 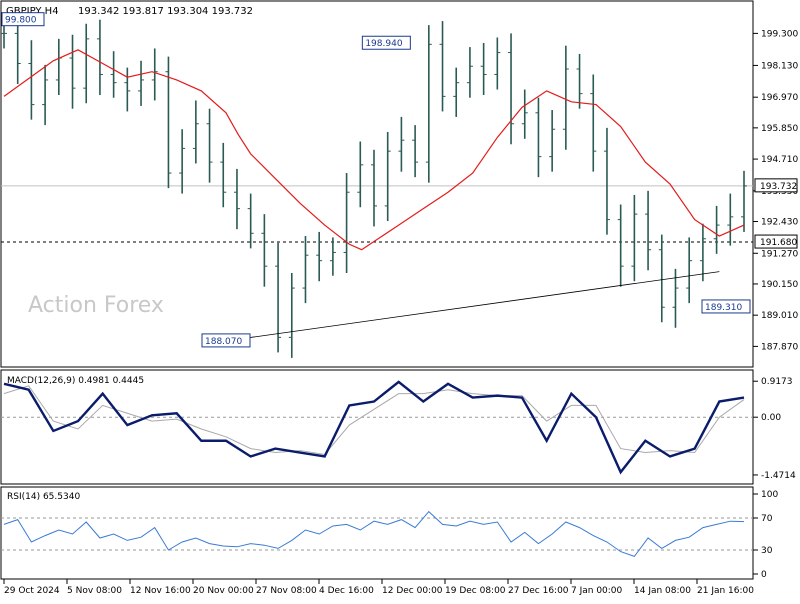 I want to click on price-ytick-label: 192.430, so click(x=779, y=223).